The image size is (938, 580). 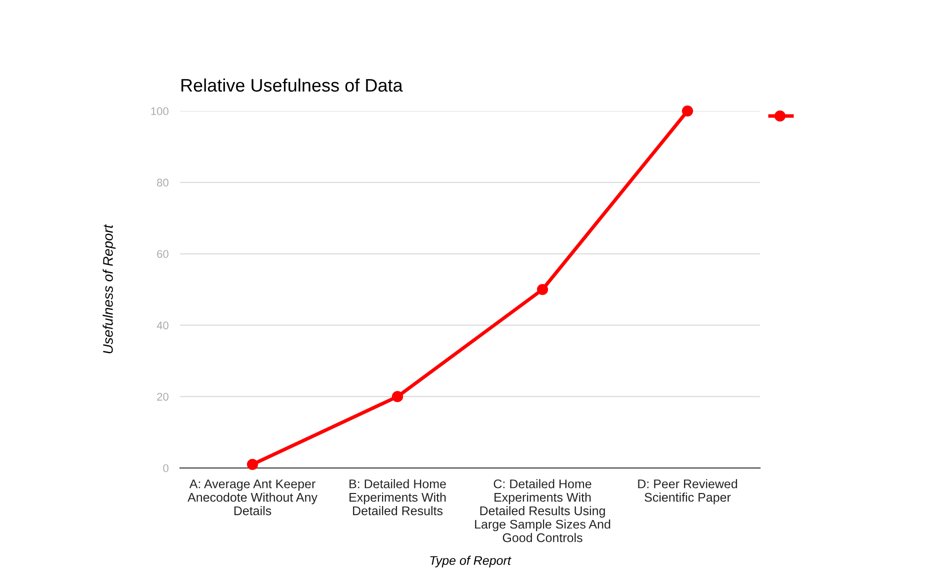 I want to click on y-tick-label: 60, so click(x=162, y=254).